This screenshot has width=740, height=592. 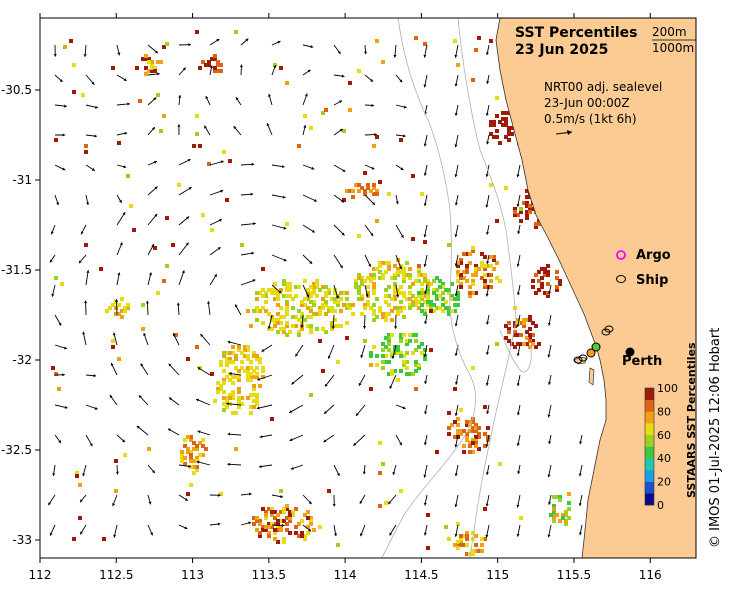 I want to click on ship-legend-label: Ship, so click(x=652, y=280).